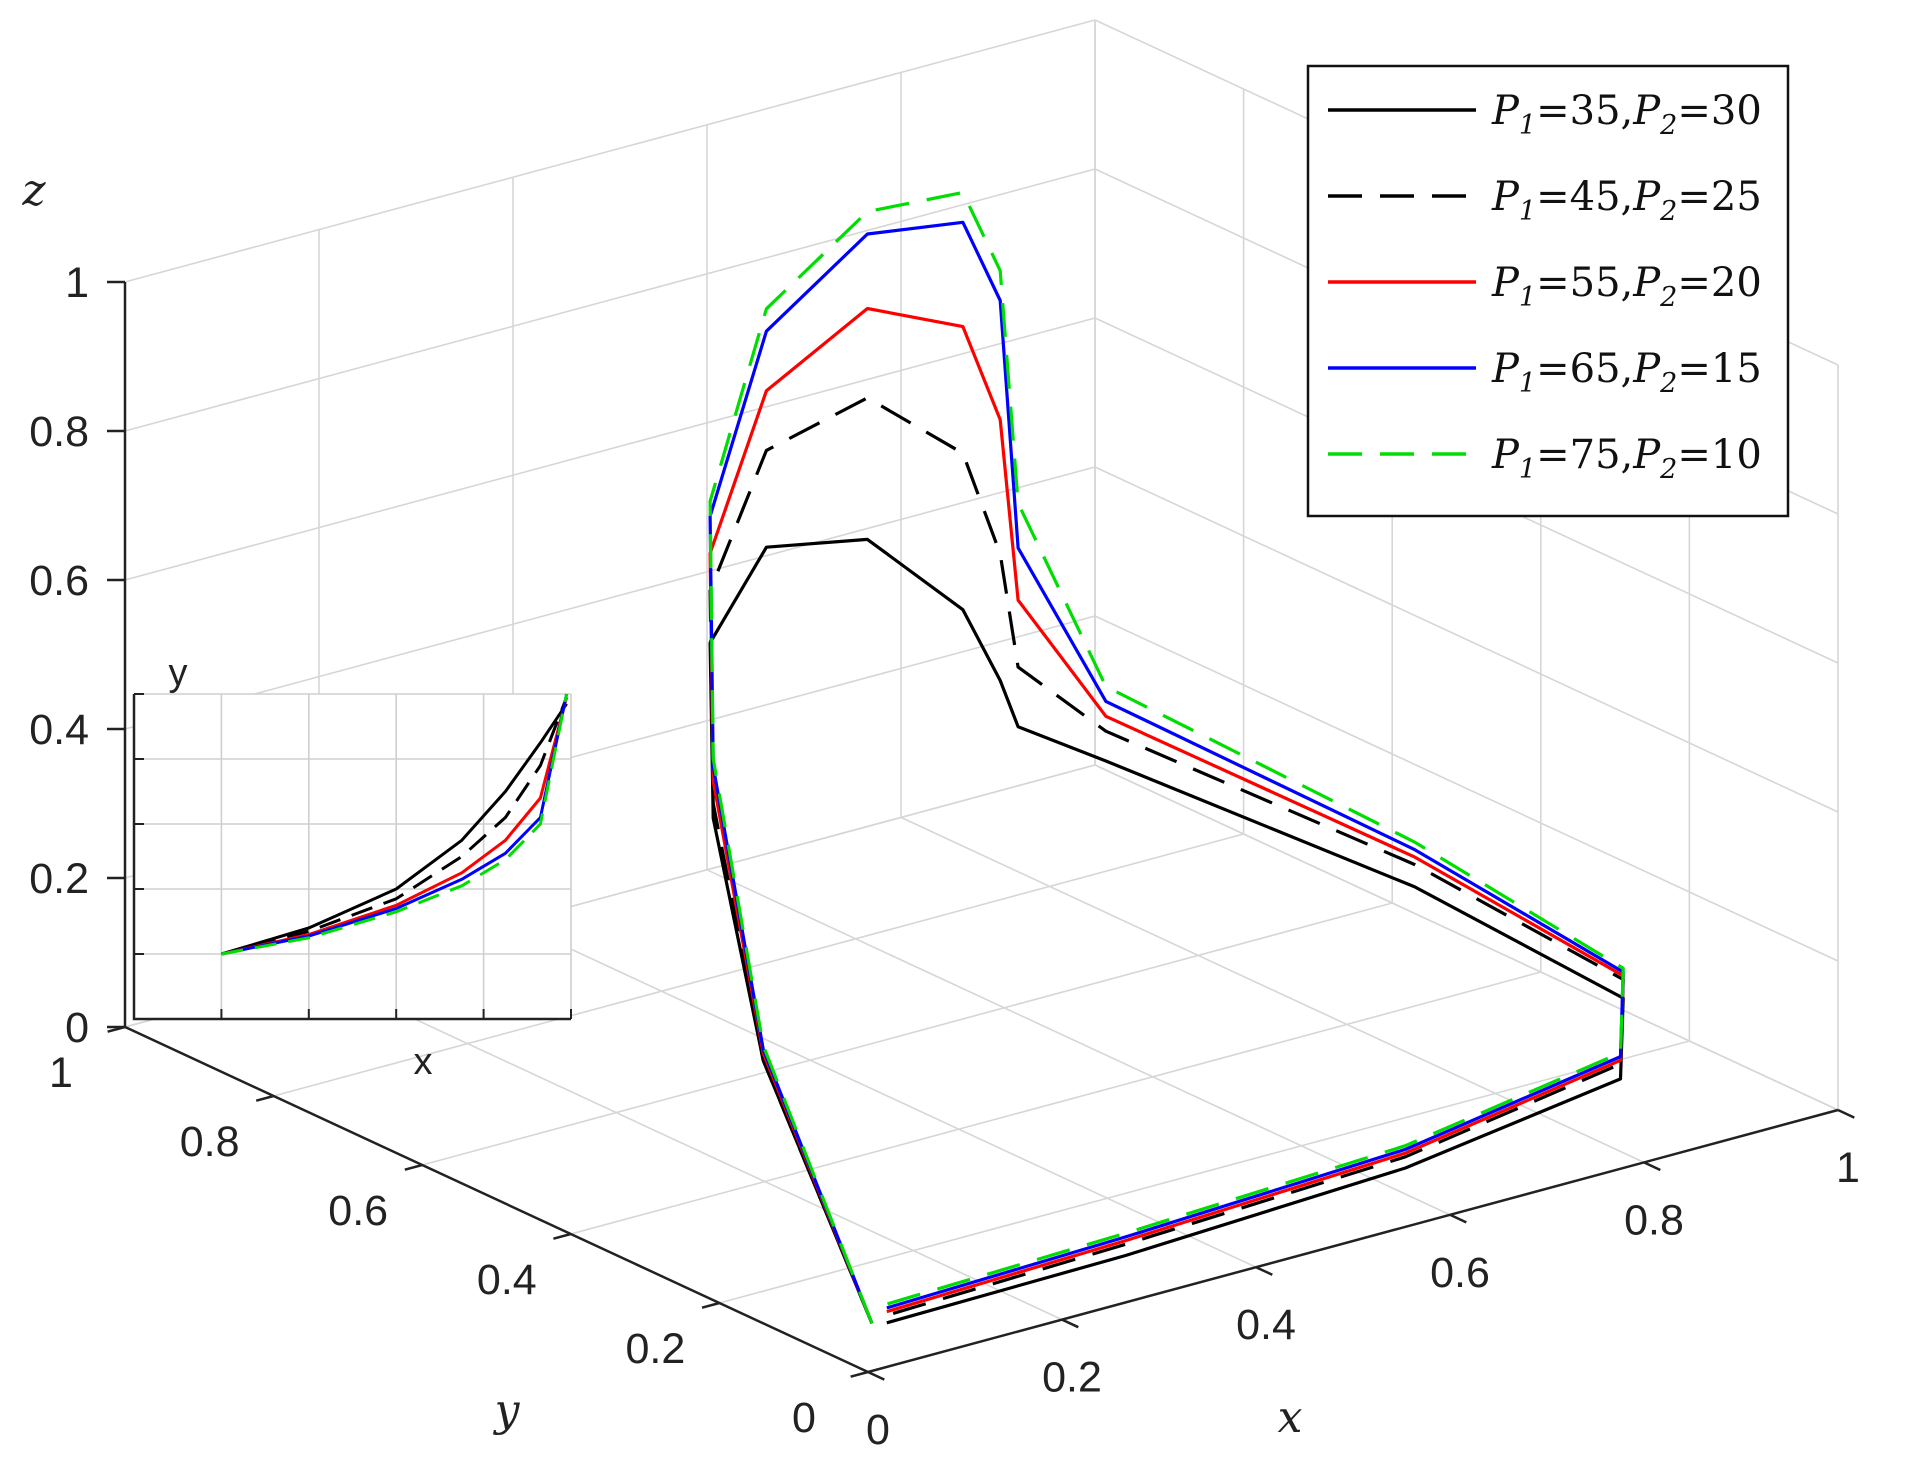 Image resolution: width=1919 pixels, height=1462 pixels. What do you see at coordinates (61, 1073) in the screenshot?
I see `y-tick-label: 1` at bounding box center [61, 1073].